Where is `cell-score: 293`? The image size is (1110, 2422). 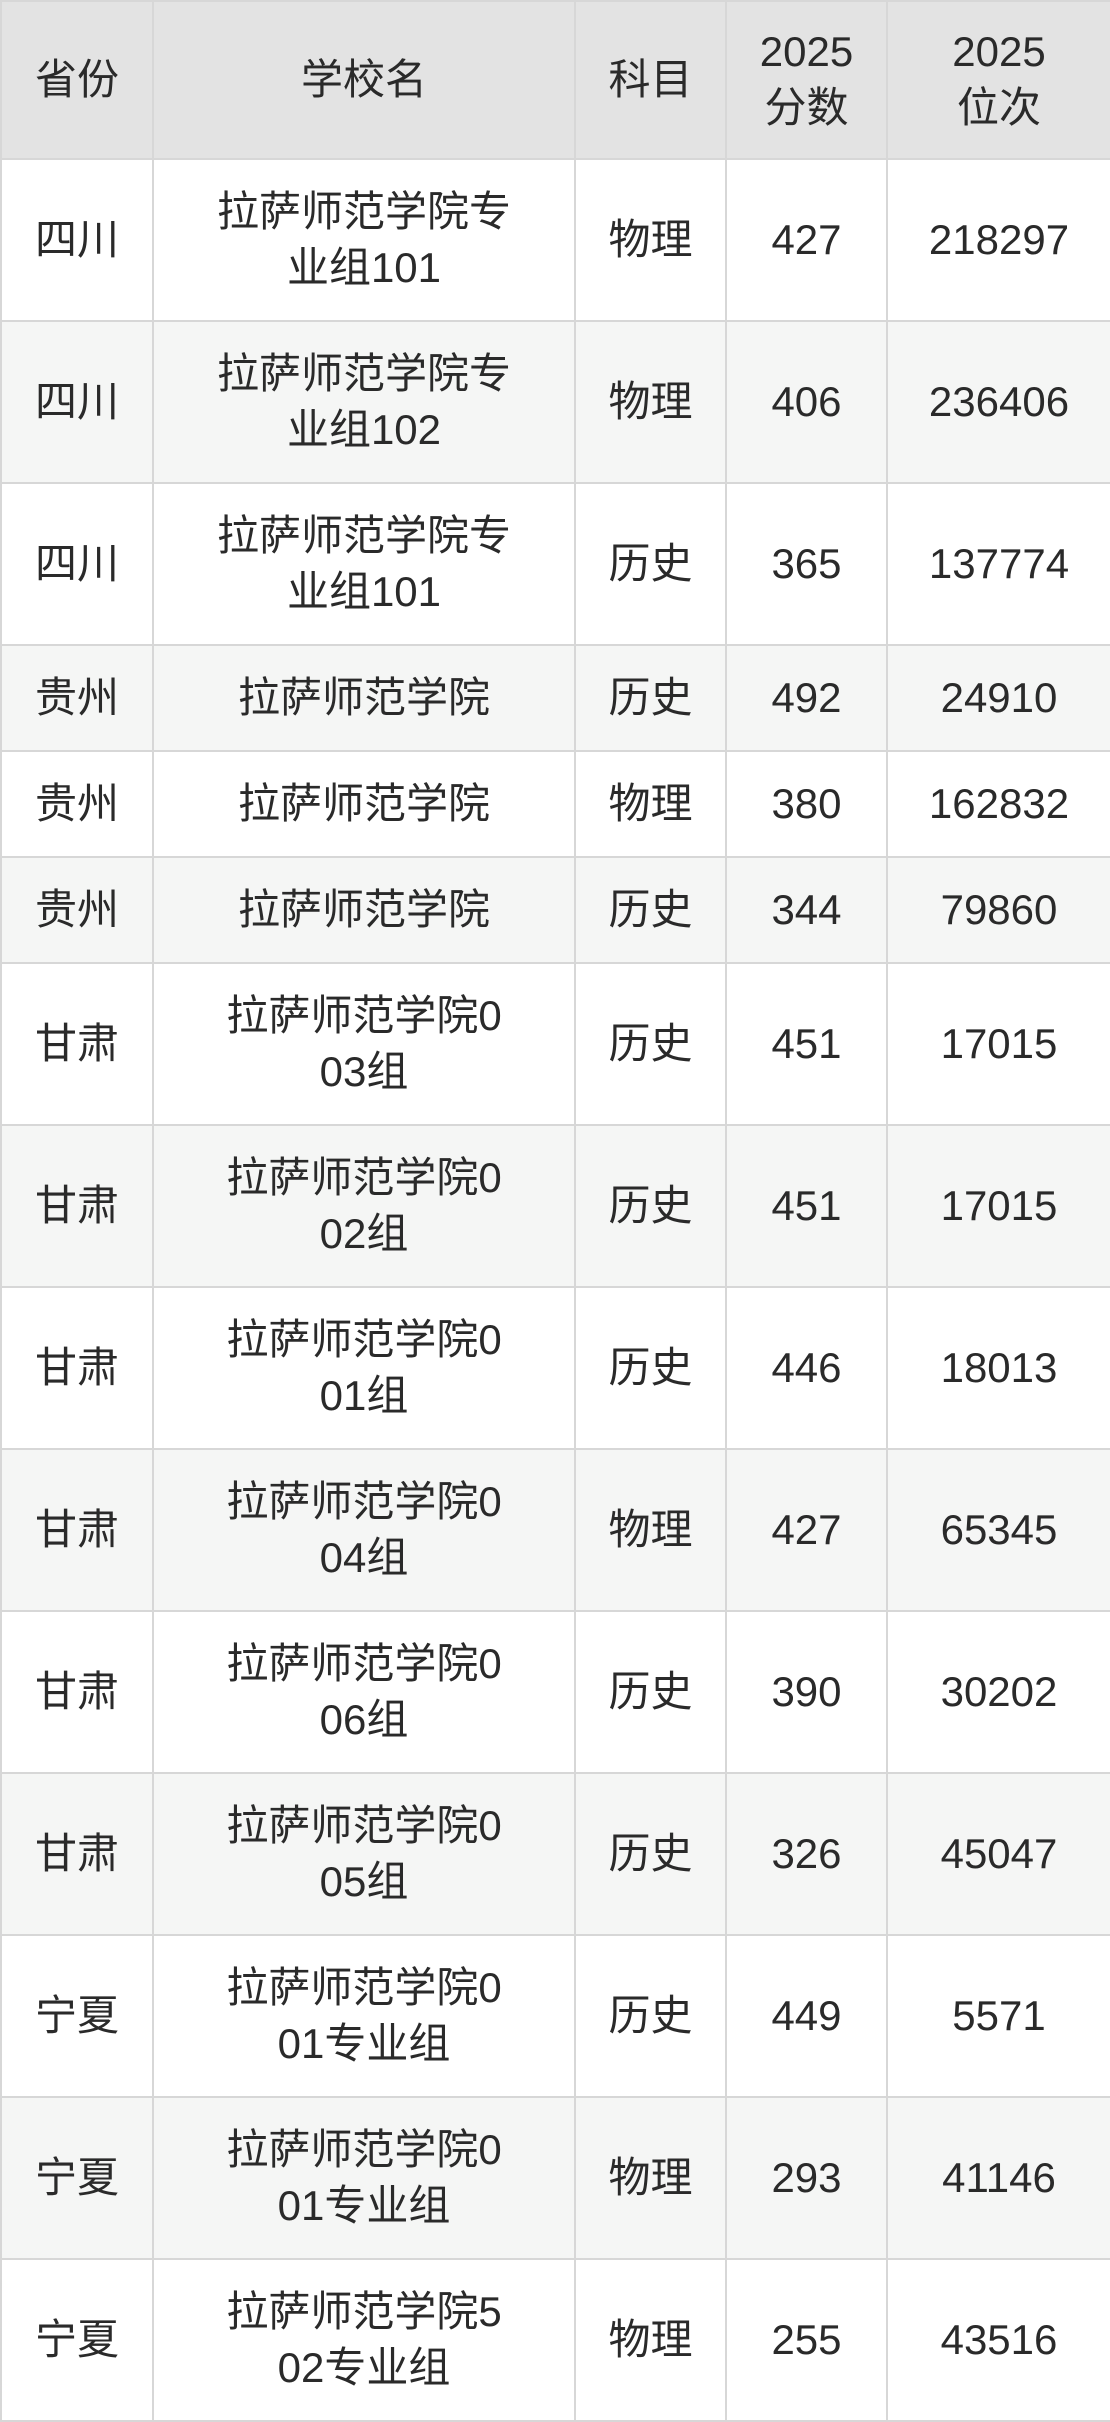
cell-score: 293 is located at coordinates (806, 2178).